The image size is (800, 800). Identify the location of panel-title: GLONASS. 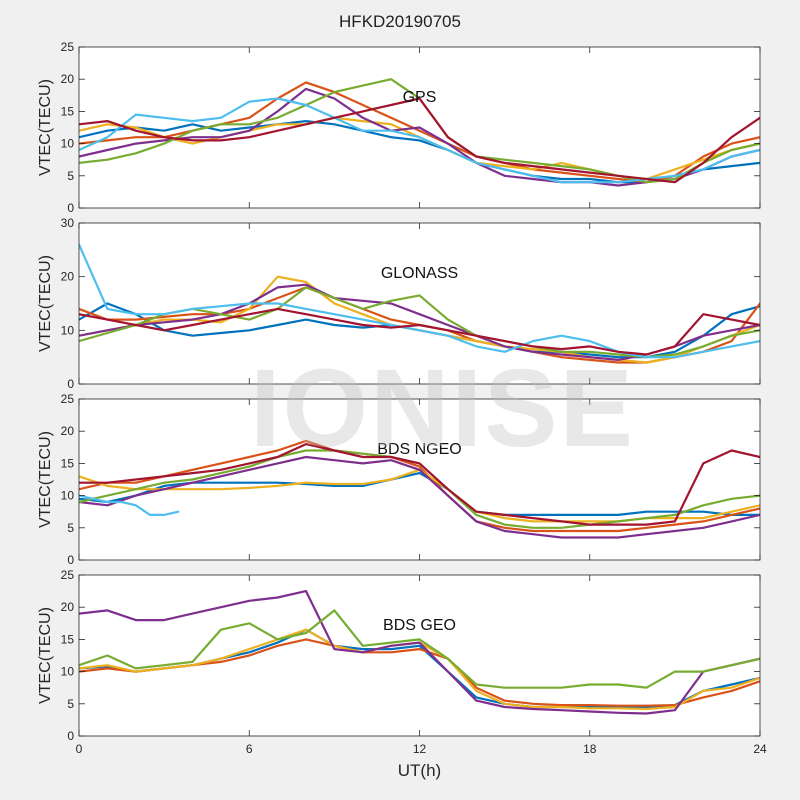
(419, 273).